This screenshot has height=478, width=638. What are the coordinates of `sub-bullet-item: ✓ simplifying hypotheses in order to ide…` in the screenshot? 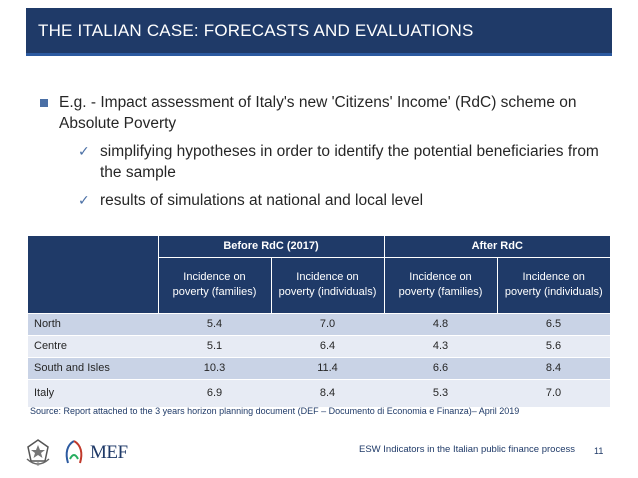 It's located at (348, 162).